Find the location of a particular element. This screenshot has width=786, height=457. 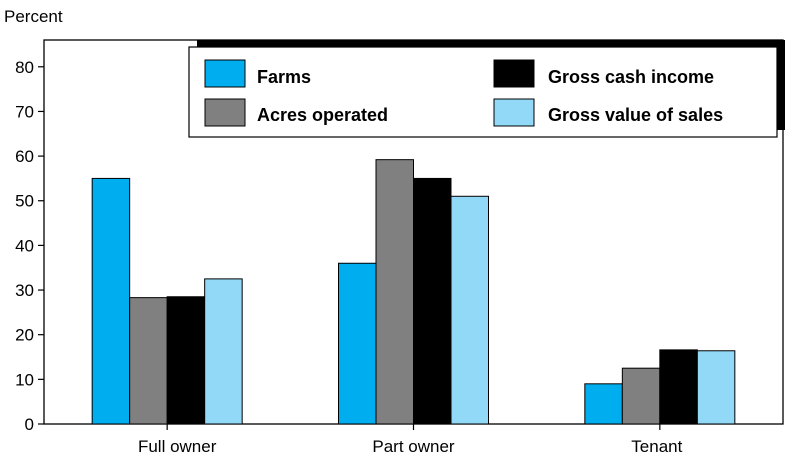

y-tick-label: 0 is located at coordinates (29, 424).